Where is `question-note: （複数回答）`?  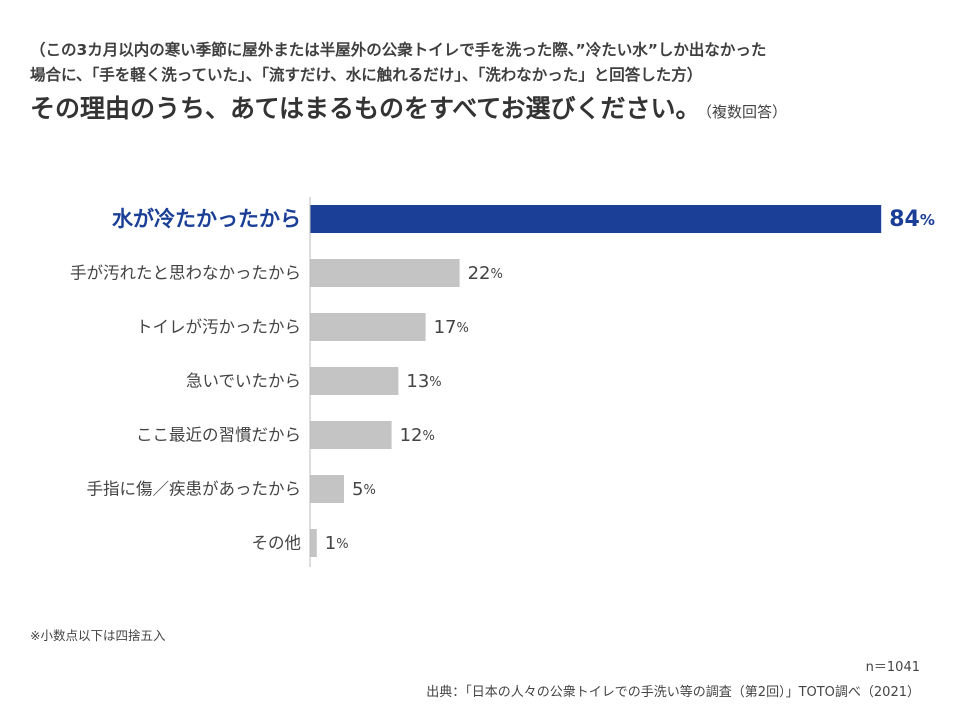 question-note: （複数回答） is located at coordinates (746, 112).